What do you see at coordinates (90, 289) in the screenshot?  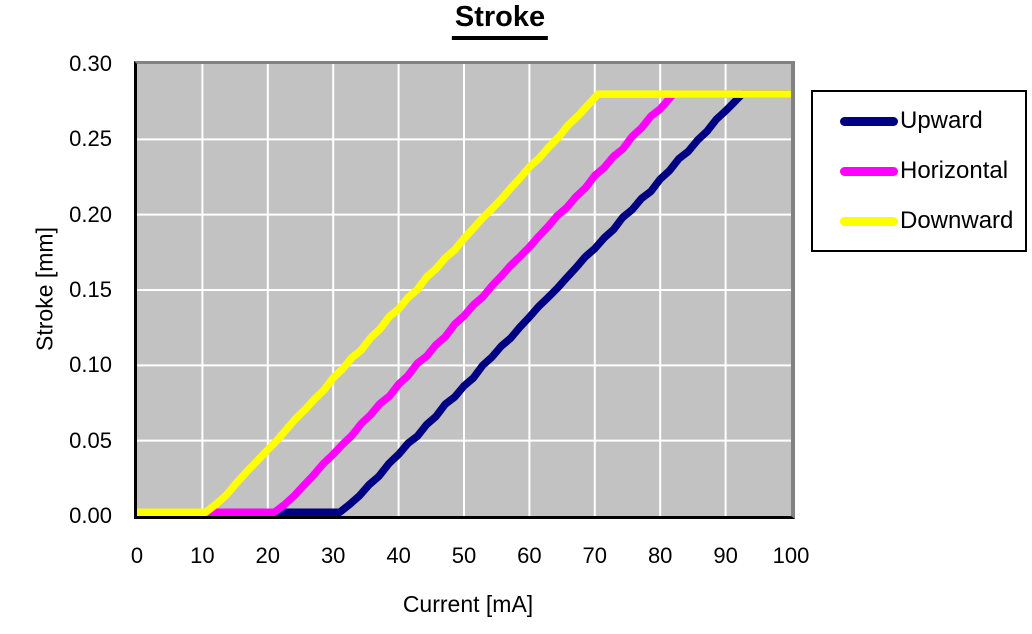 I see `y-tick-label: 0.15` at bounding box center [90, 289].